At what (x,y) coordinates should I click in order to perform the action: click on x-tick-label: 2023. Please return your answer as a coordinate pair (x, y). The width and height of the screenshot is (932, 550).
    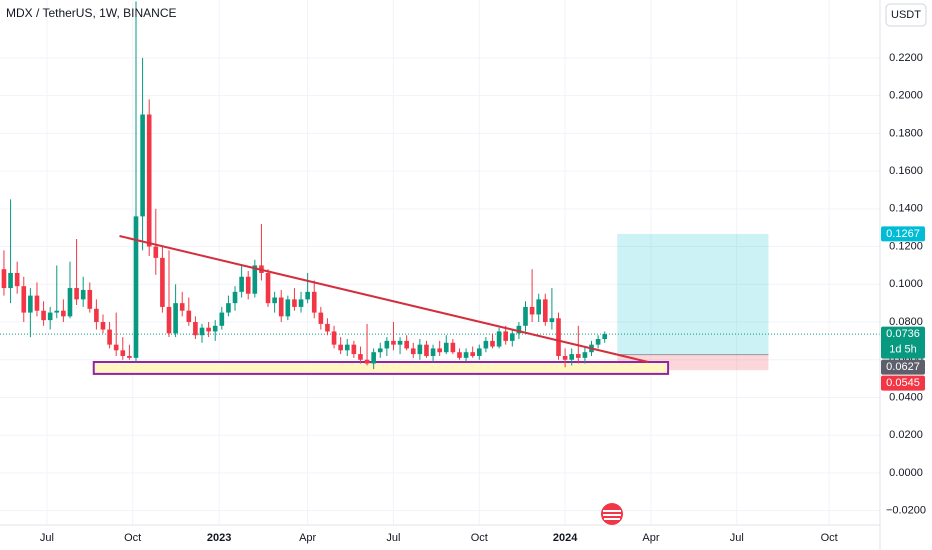
    Looking at the image, I should click on (219, 538).